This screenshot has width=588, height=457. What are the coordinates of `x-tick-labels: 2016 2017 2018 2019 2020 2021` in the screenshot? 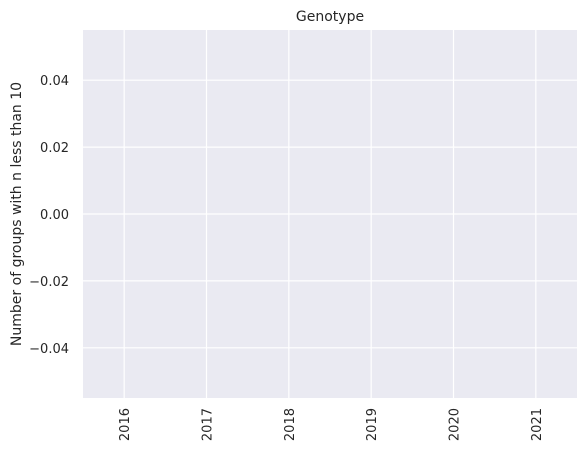 It's located at (331, 424).